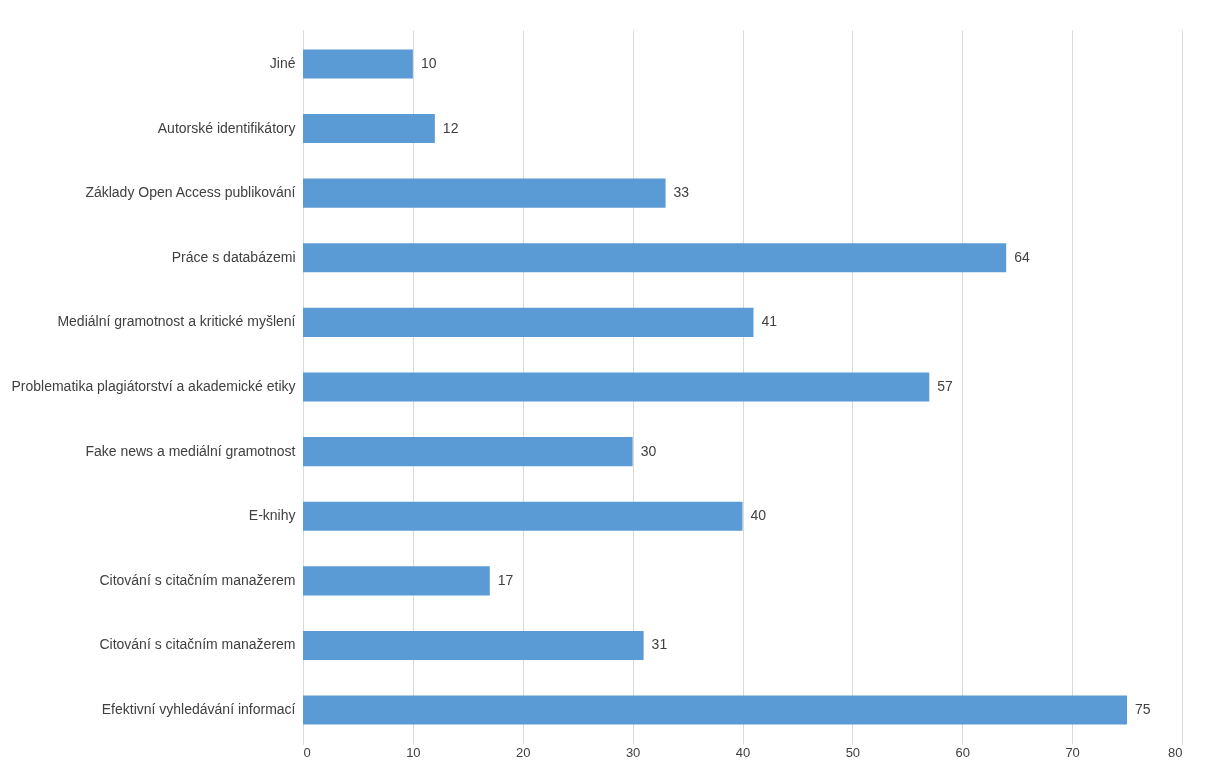 This screenshot has width=1212, height=769. What do you see at coordinates (1175, 752) in the screenshot?
I see `x-tick-label: 80` at bounding box center [1175, 752].